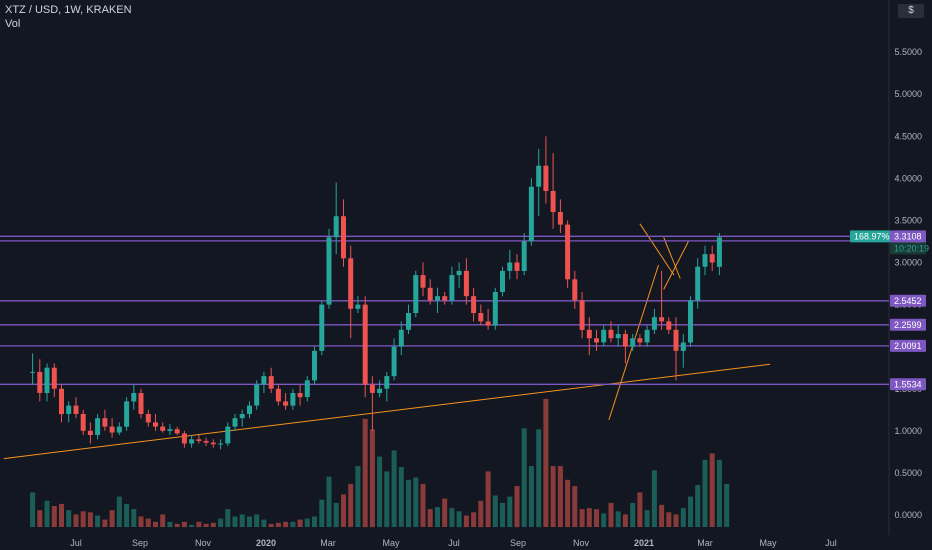  I want to click on volume-indicator-label: Vol, so click(13, 24).